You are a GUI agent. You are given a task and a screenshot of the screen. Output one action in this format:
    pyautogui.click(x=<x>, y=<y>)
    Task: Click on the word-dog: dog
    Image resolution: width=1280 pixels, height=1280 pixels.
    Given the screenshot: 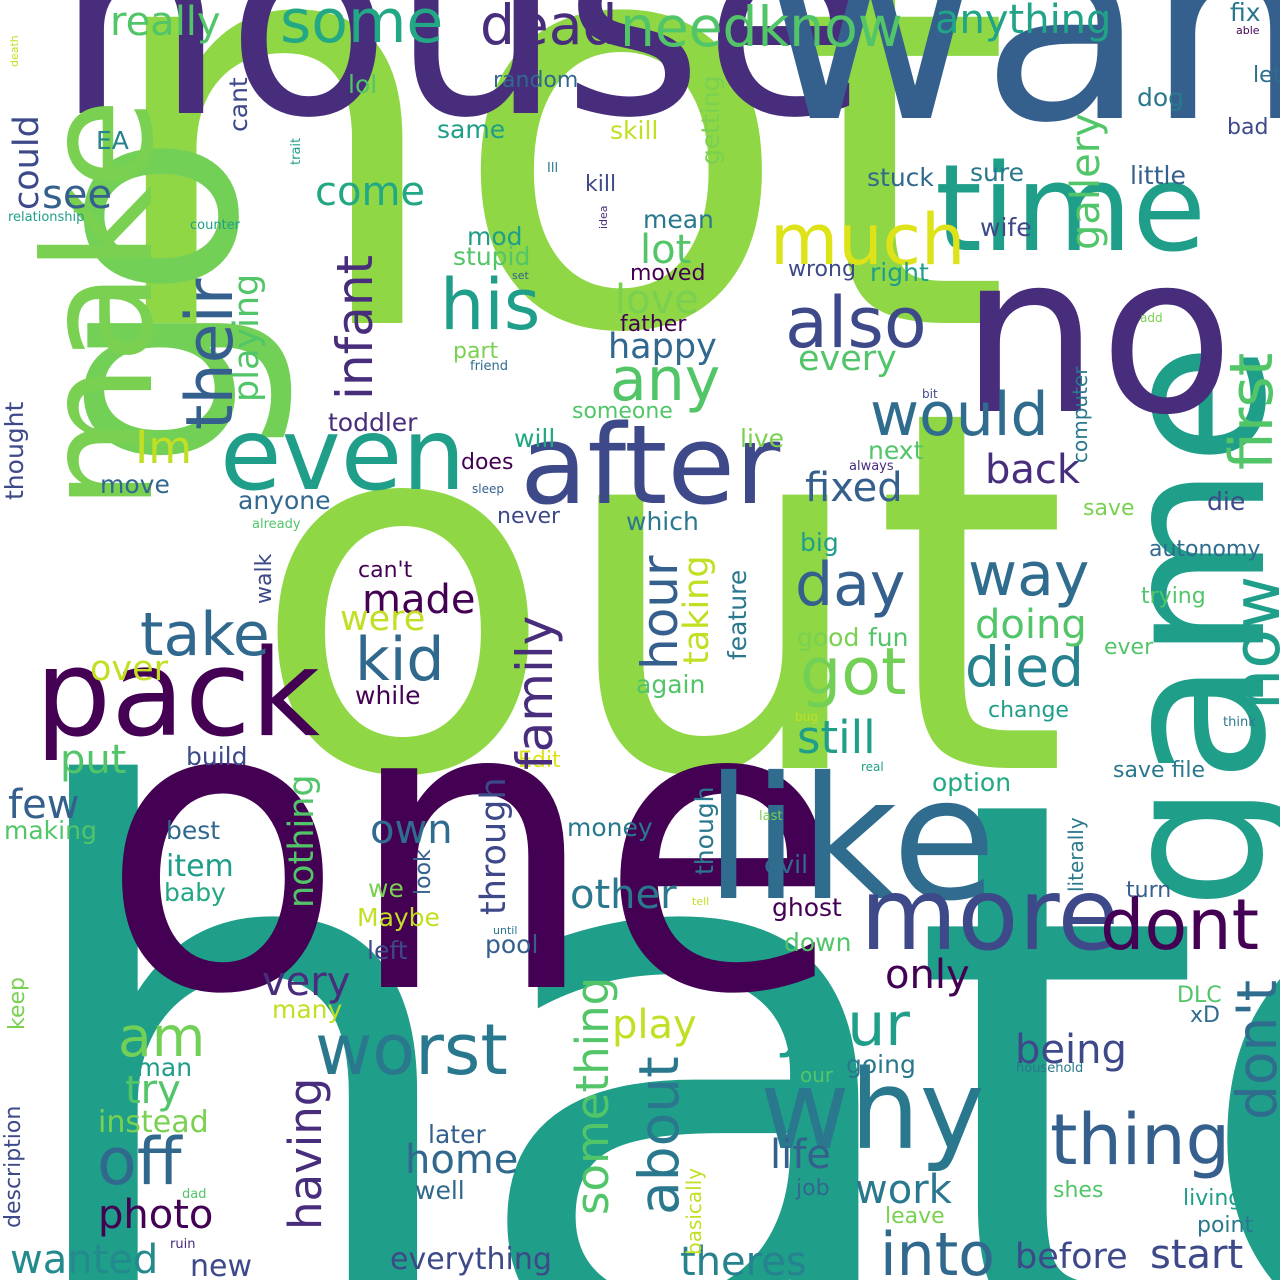 What is the action you would take?
    pyautogui.click(x=1161, y=97)
    